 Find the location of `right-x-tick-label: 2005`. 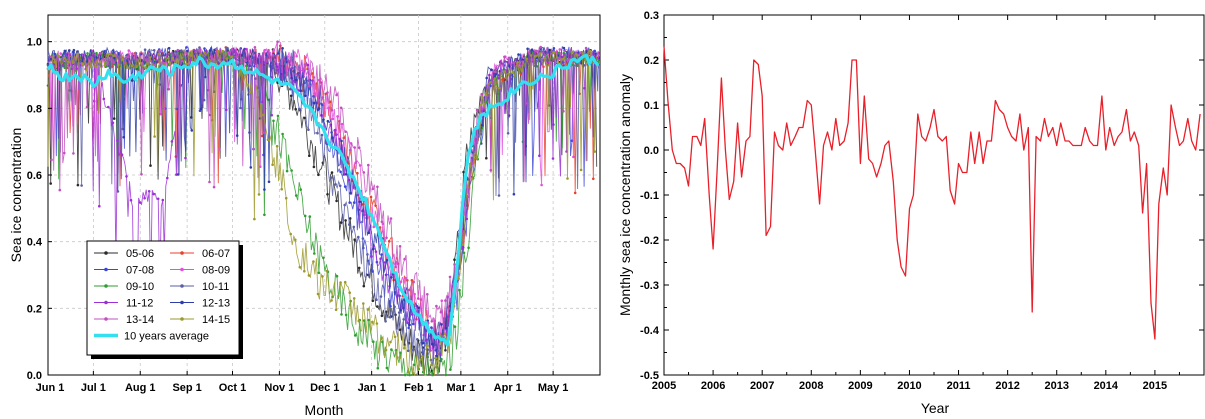

right-x-tick-label: 2005 is located at coordinates (664, 386).